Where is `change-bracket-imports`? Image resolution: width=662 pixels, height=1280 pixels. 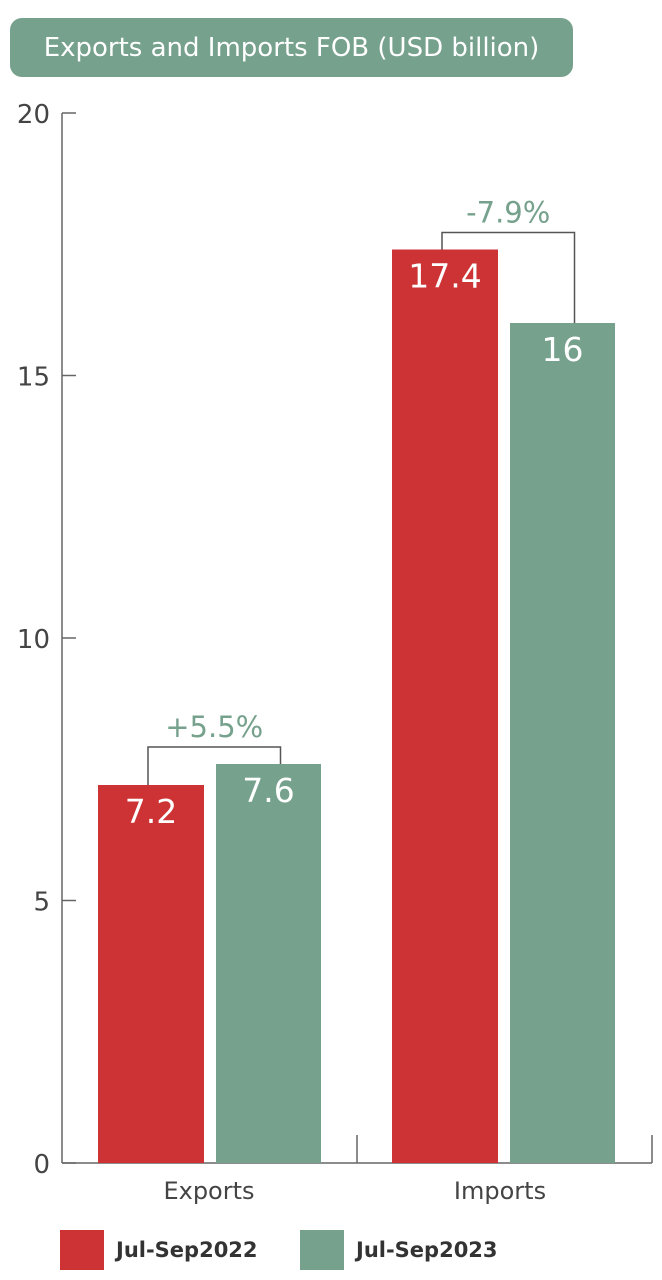 change-bracket-imports is located at coordinates (508, 277).